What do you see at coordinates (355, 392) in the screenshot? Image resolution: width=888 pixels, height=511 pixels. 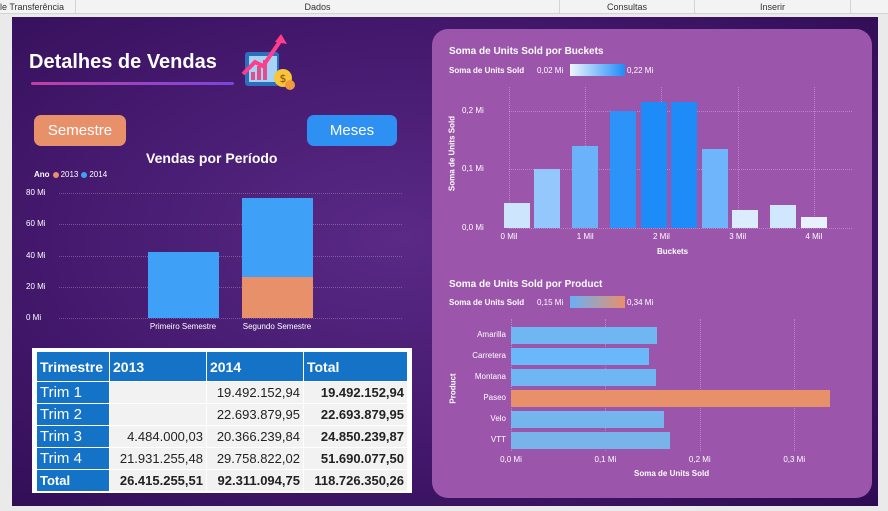 I see `cell-total: 19.492.152,94` at bounding box center [355, 392].